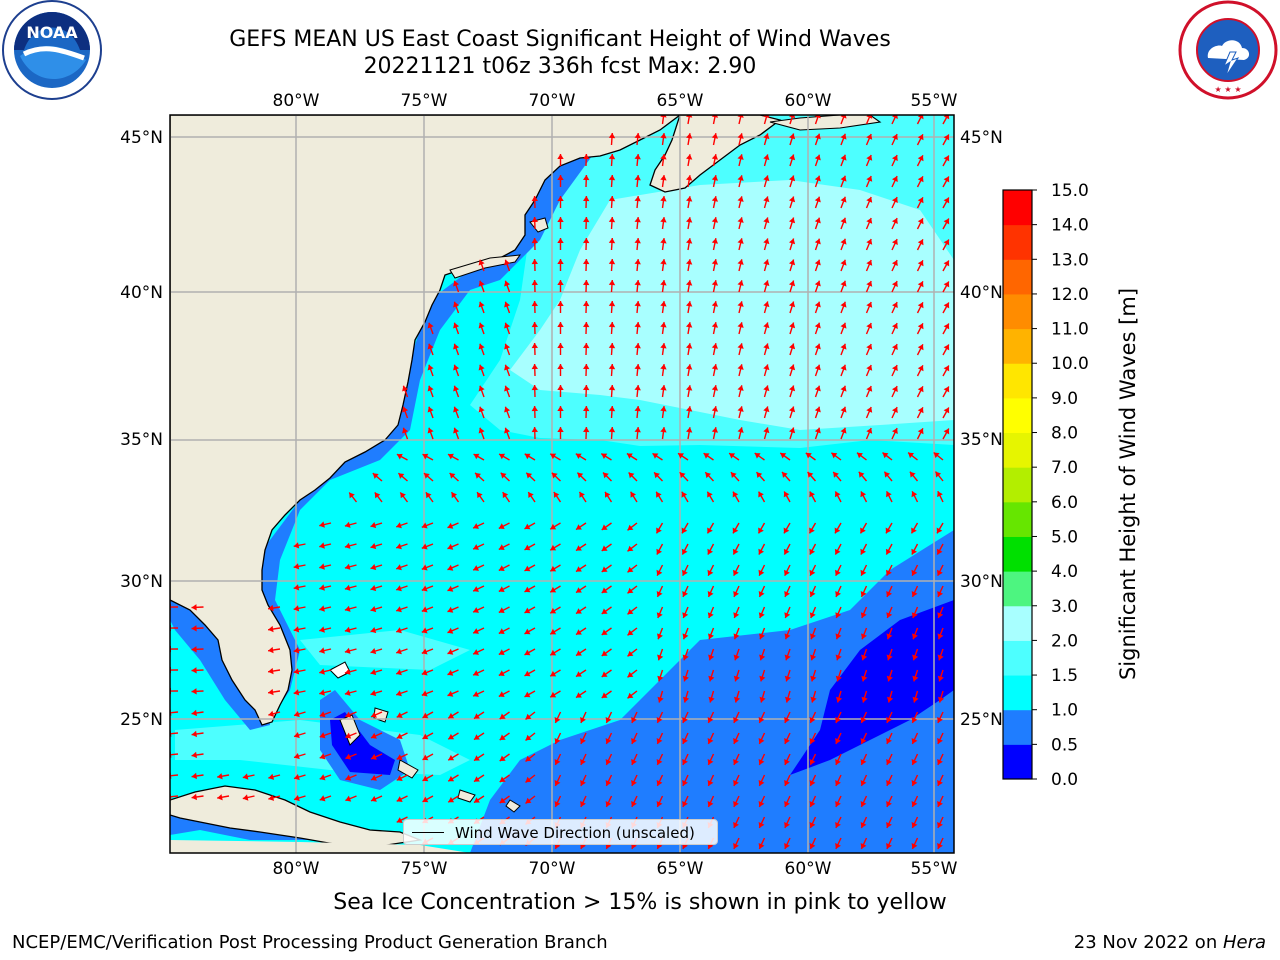  What do you see at coordinates (1064, 468) in the screenshot?
I see `colorbar-tick-label: 7.0` at bounding box center [1064, 468].